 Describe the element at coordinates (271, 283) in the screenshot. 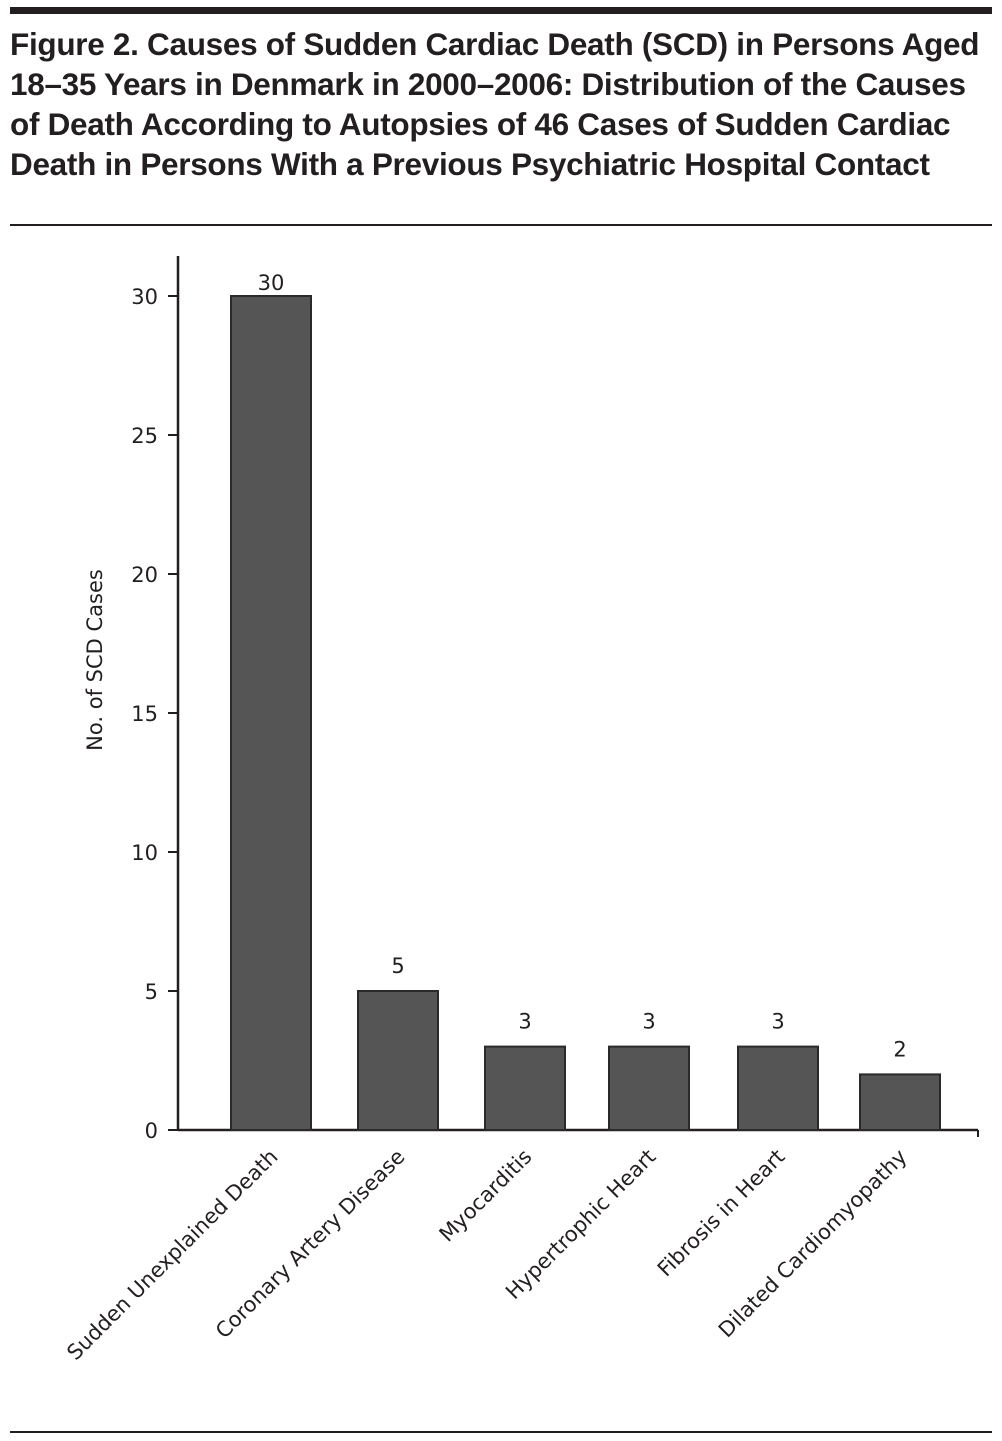

I see `data-label: 30` at that location.